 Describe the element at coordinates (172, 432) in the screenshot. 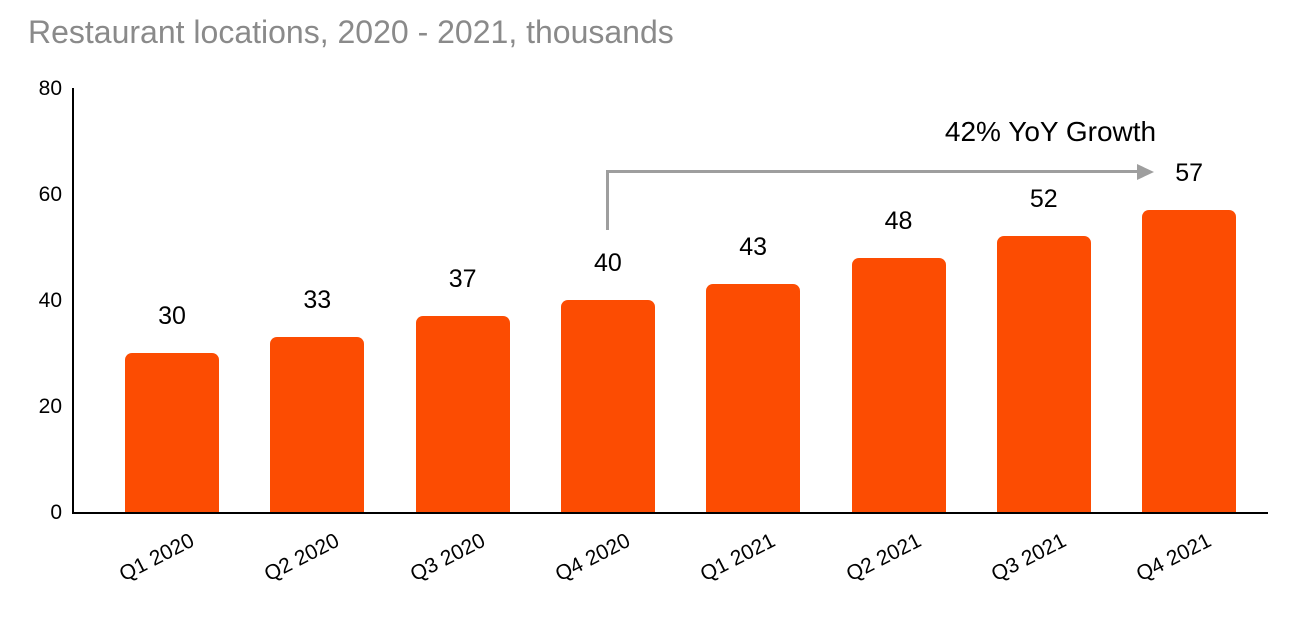

I see `bar-q1-2020` at that location.